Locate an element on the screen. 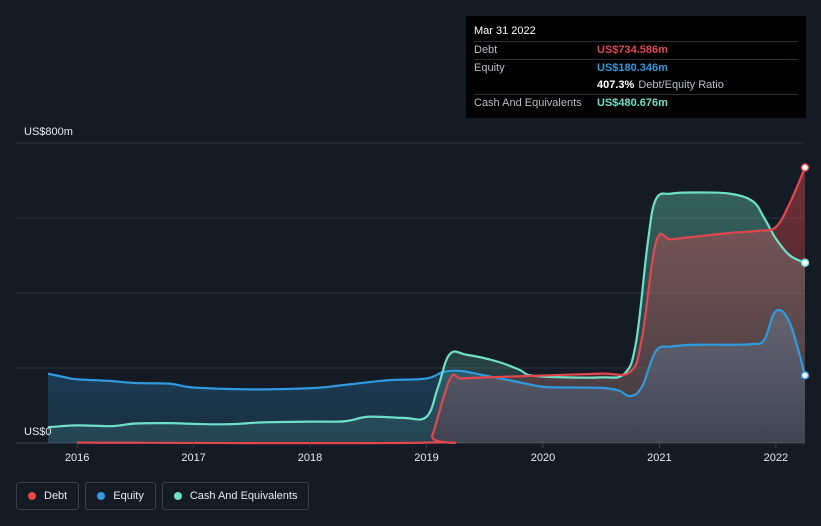  x-tick-label: 2022 is located at coordinates (776, 458).